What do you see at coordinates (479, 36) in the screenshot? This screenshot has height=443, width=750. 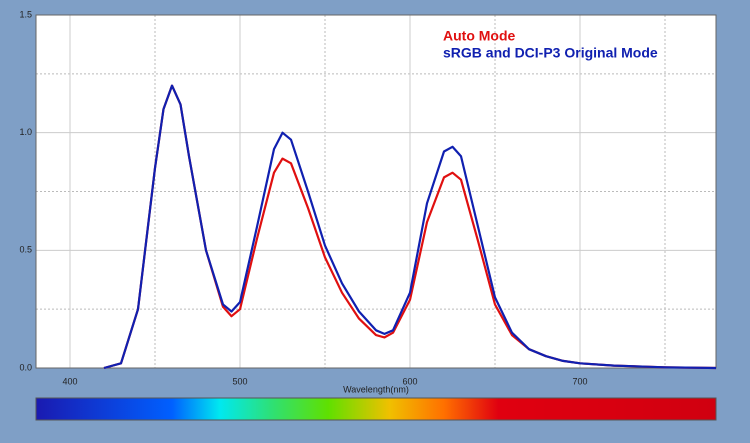 I see `legend-entry: Auto Mode` at bounding box center [479, 36].